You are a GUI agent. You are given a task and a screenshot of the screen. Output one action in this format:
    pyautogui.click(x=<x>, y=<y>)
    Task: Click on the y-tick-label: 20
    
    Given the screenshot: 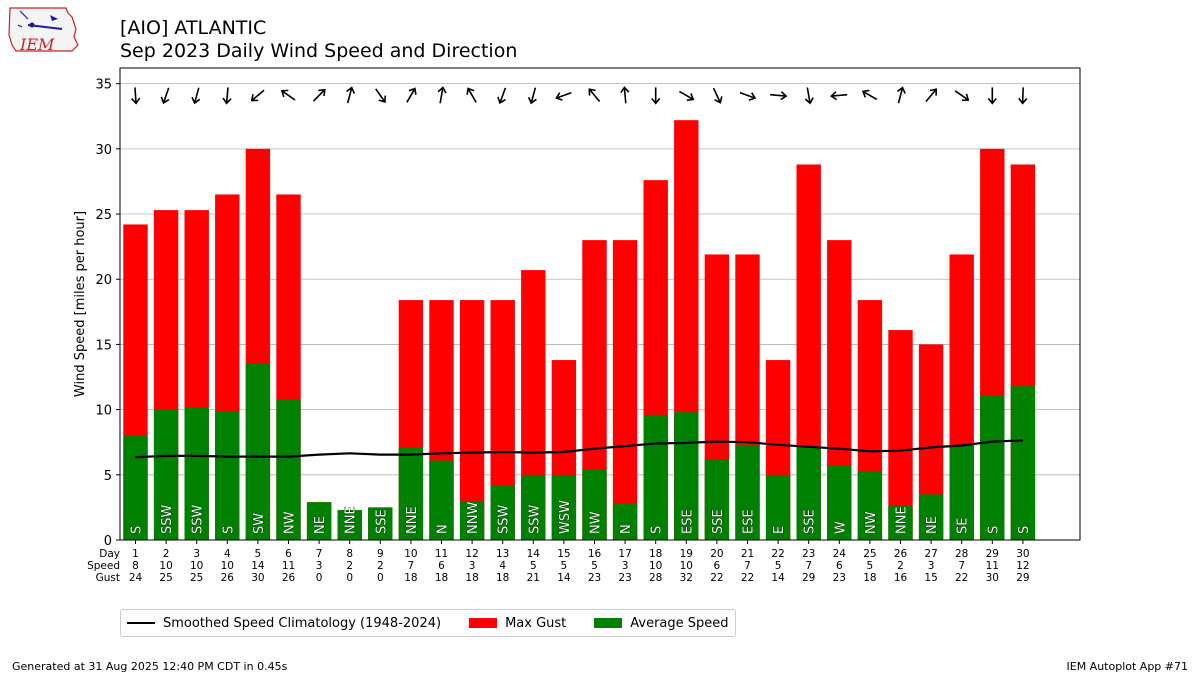 What is the action you would take?
    pyautogui.click(x=103, y=280)
    